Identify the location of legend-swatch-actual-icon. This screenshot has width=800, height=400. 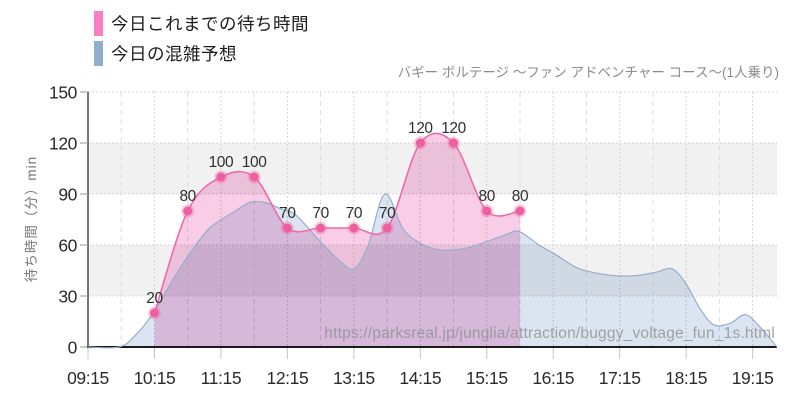
(98, 23).